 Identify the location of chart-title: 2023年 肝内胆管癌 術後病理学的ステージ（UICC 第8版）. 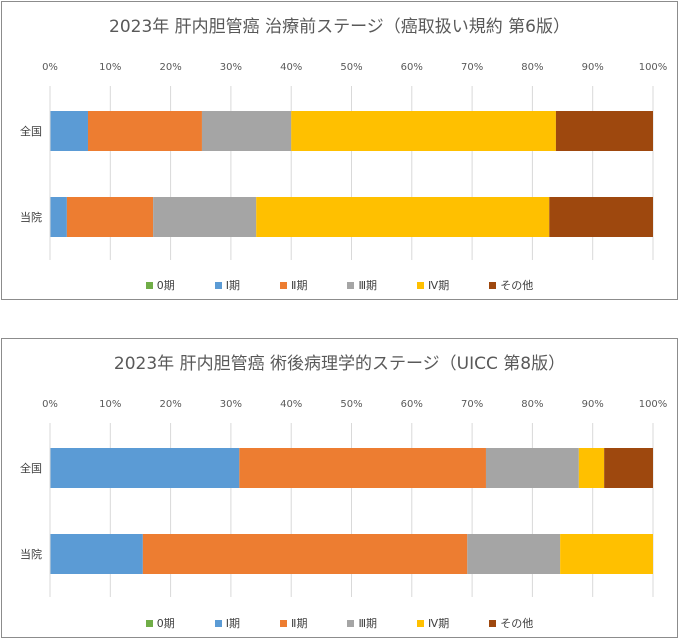
(339, 364).